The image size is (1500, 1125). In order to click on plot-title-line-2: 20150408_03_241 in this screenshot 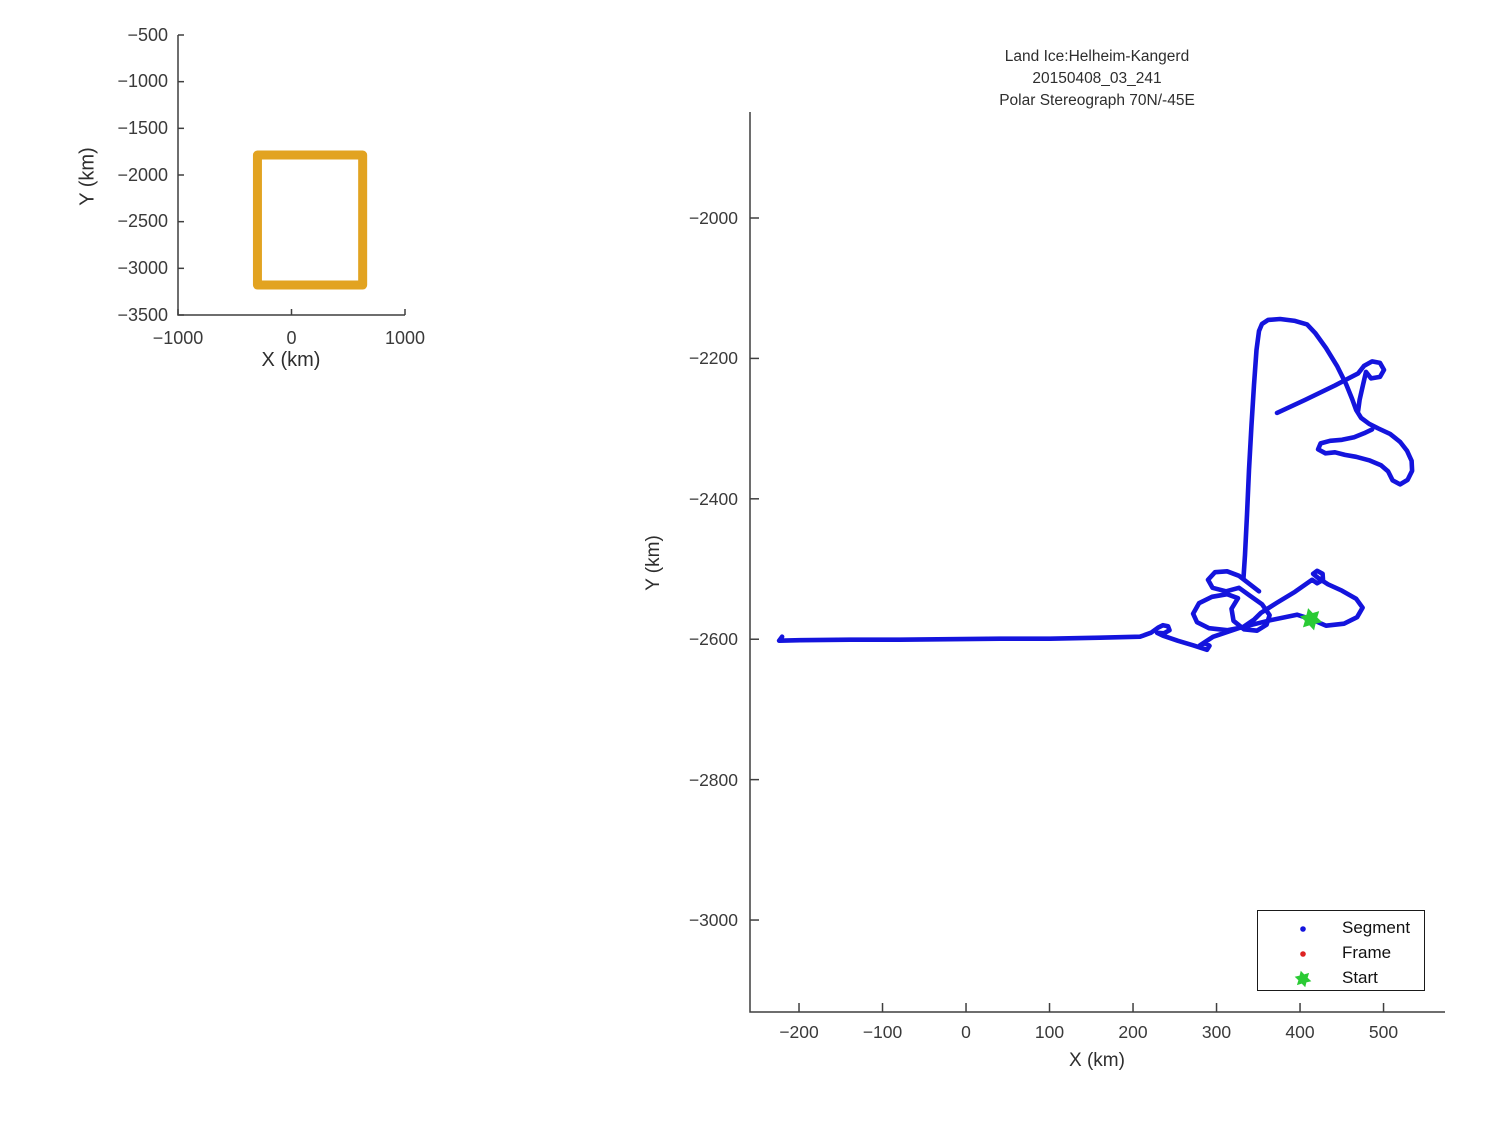, I will do `click(1097, 78)`.